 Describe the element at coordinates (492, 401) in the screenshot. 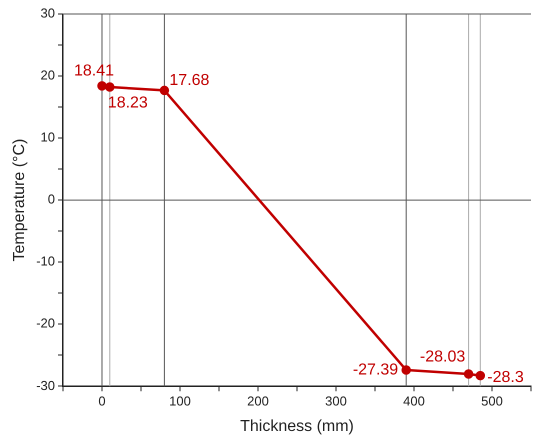

I see `x-tick-label: 500` at that location.